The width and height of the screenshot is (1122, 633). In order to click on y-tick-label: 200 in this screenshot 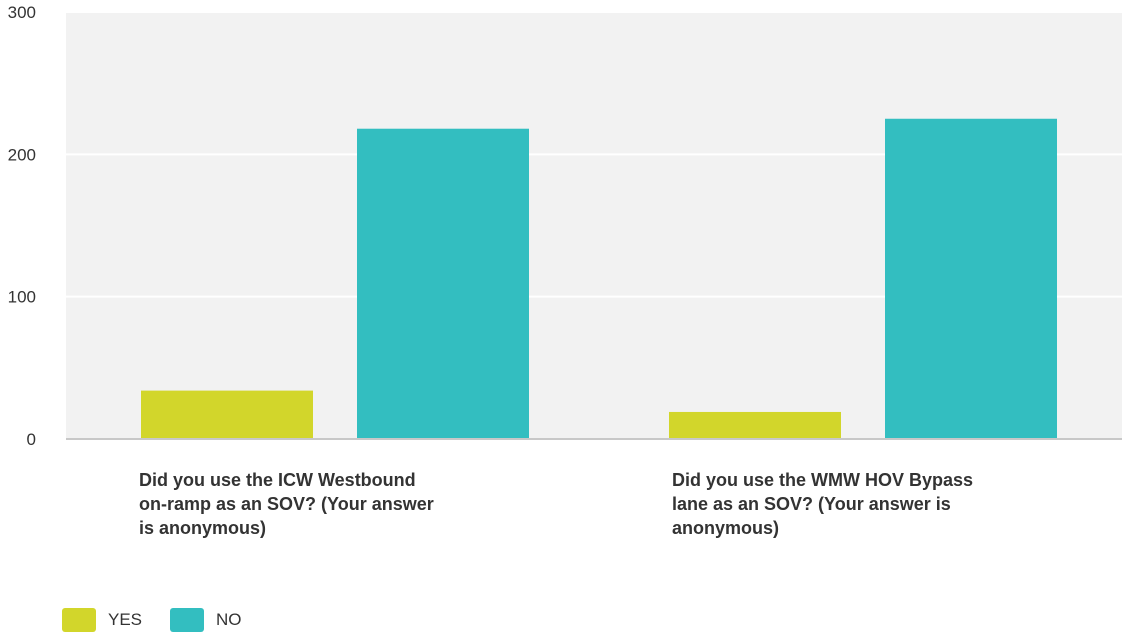, I will do `click(22, 154)`.